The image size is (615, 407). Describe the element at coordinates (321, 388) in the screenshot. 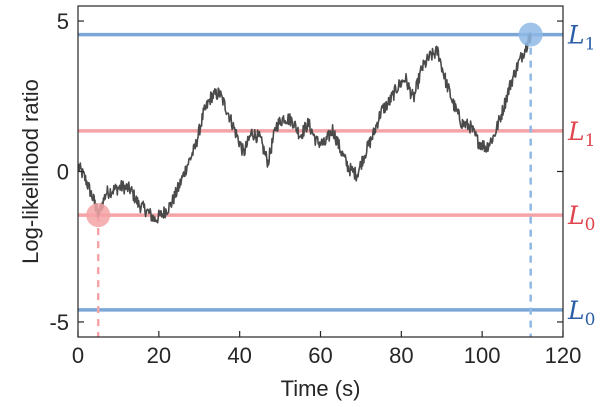

I see `x-axis-title: Time (s)` at that location.